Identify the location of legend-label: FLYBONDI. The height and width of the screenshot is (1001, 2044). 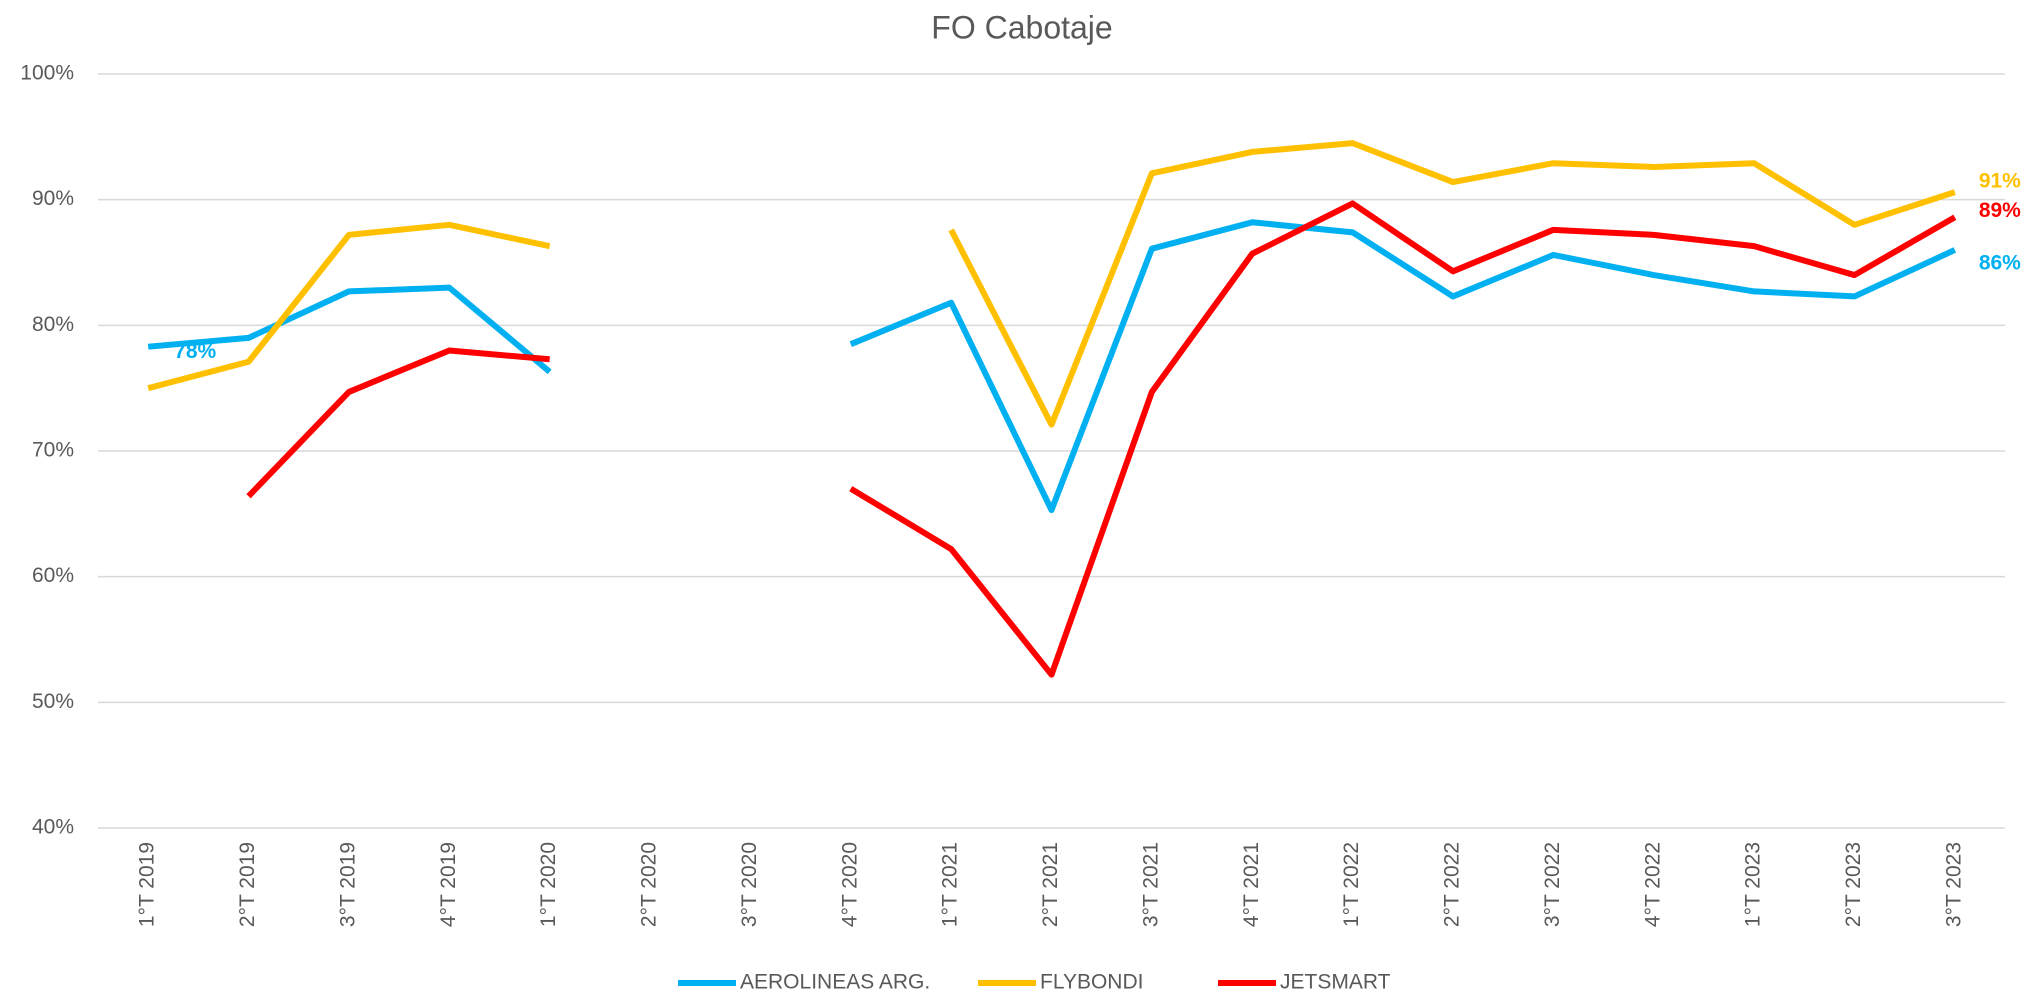
(1091, 982).